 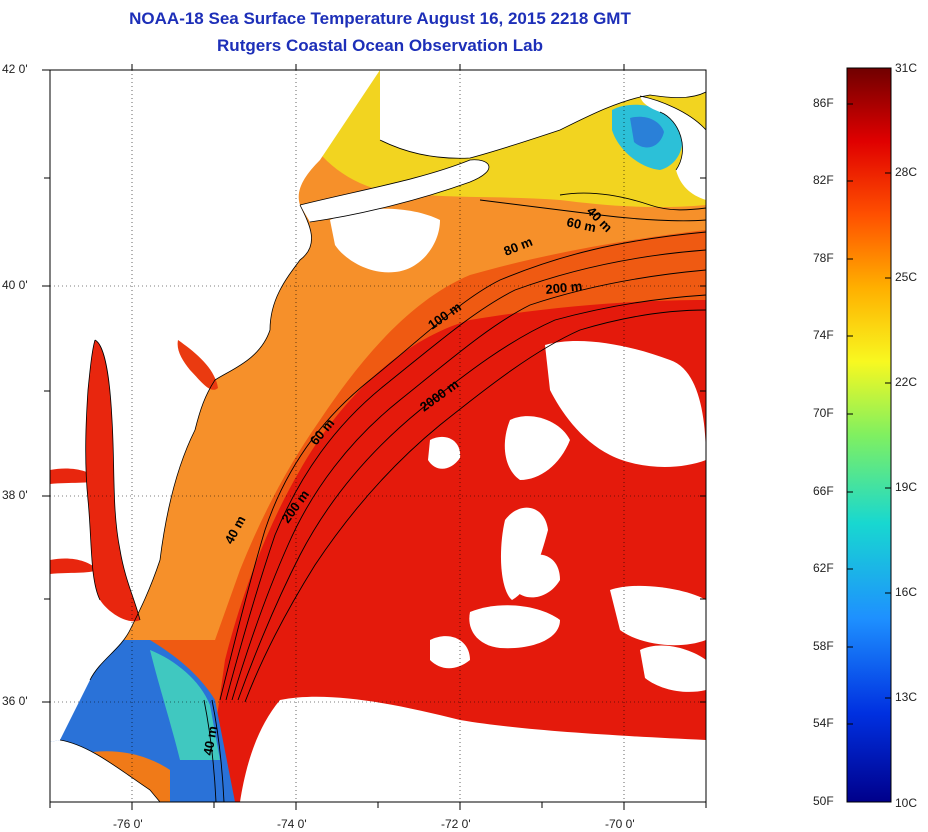 What do you see at coordinates (380, 45) in the screenshot?
I see `map-subtitle: Rutgers Coastal Ocean Observation Lab` at bounding box center [380, 45].